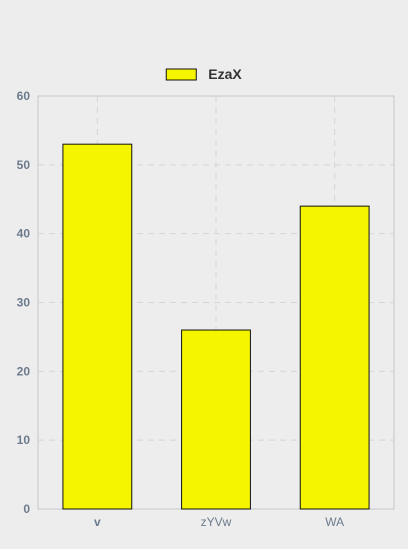 The image size is (408, 549). I want to click on y-tick-label: 60, so click(24, 96).